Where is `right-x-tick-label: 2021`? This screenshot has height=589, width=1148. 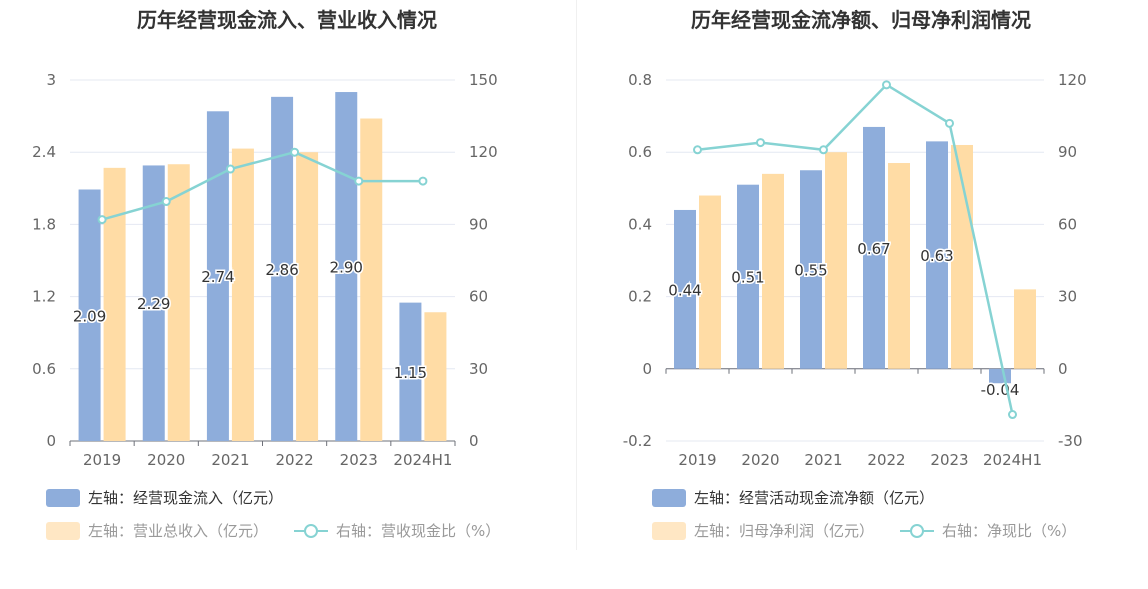
right-x-tick-label: 2021 is located at coordinates (823, 460).